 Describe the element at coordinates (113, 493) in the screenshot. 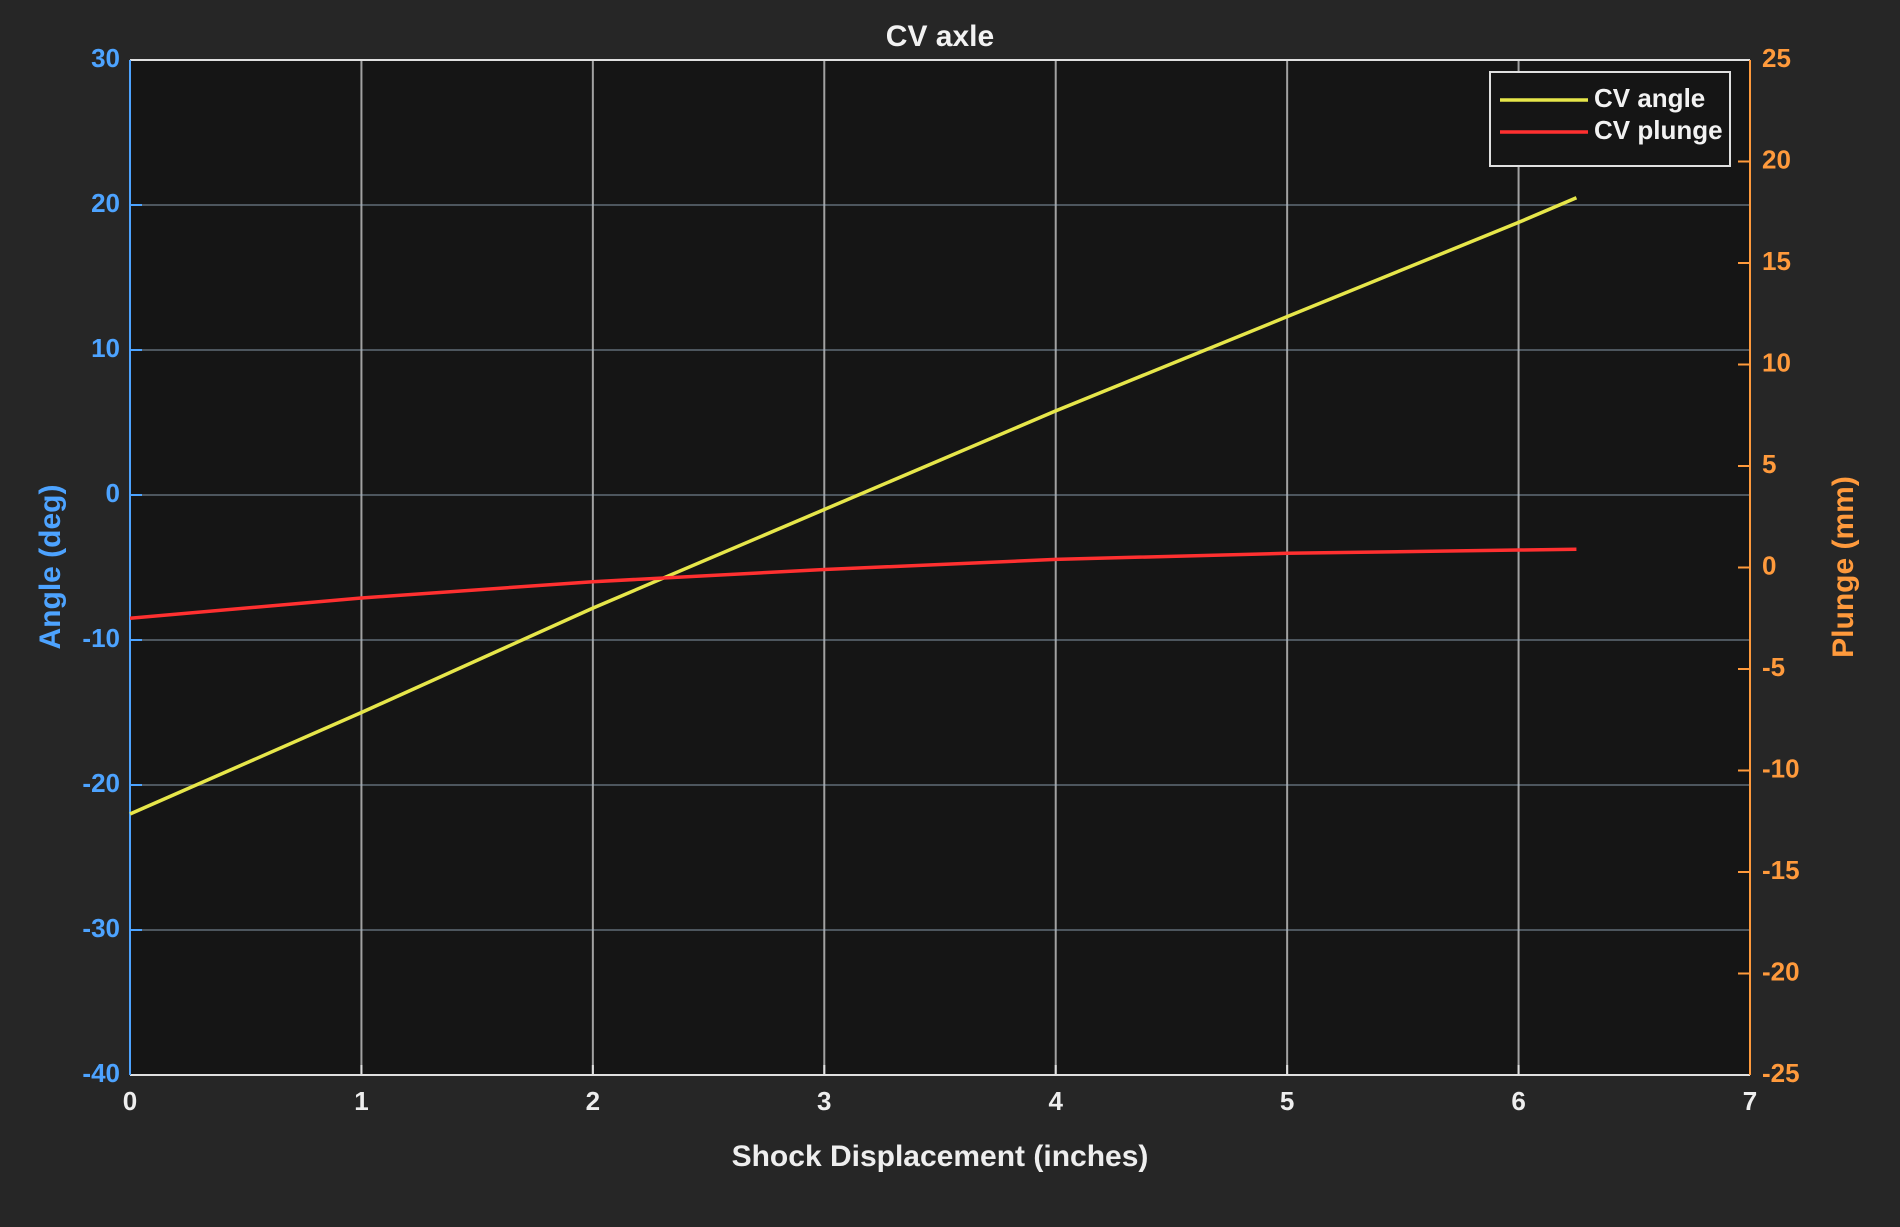

I see `y-tick-label: 0` at that location.